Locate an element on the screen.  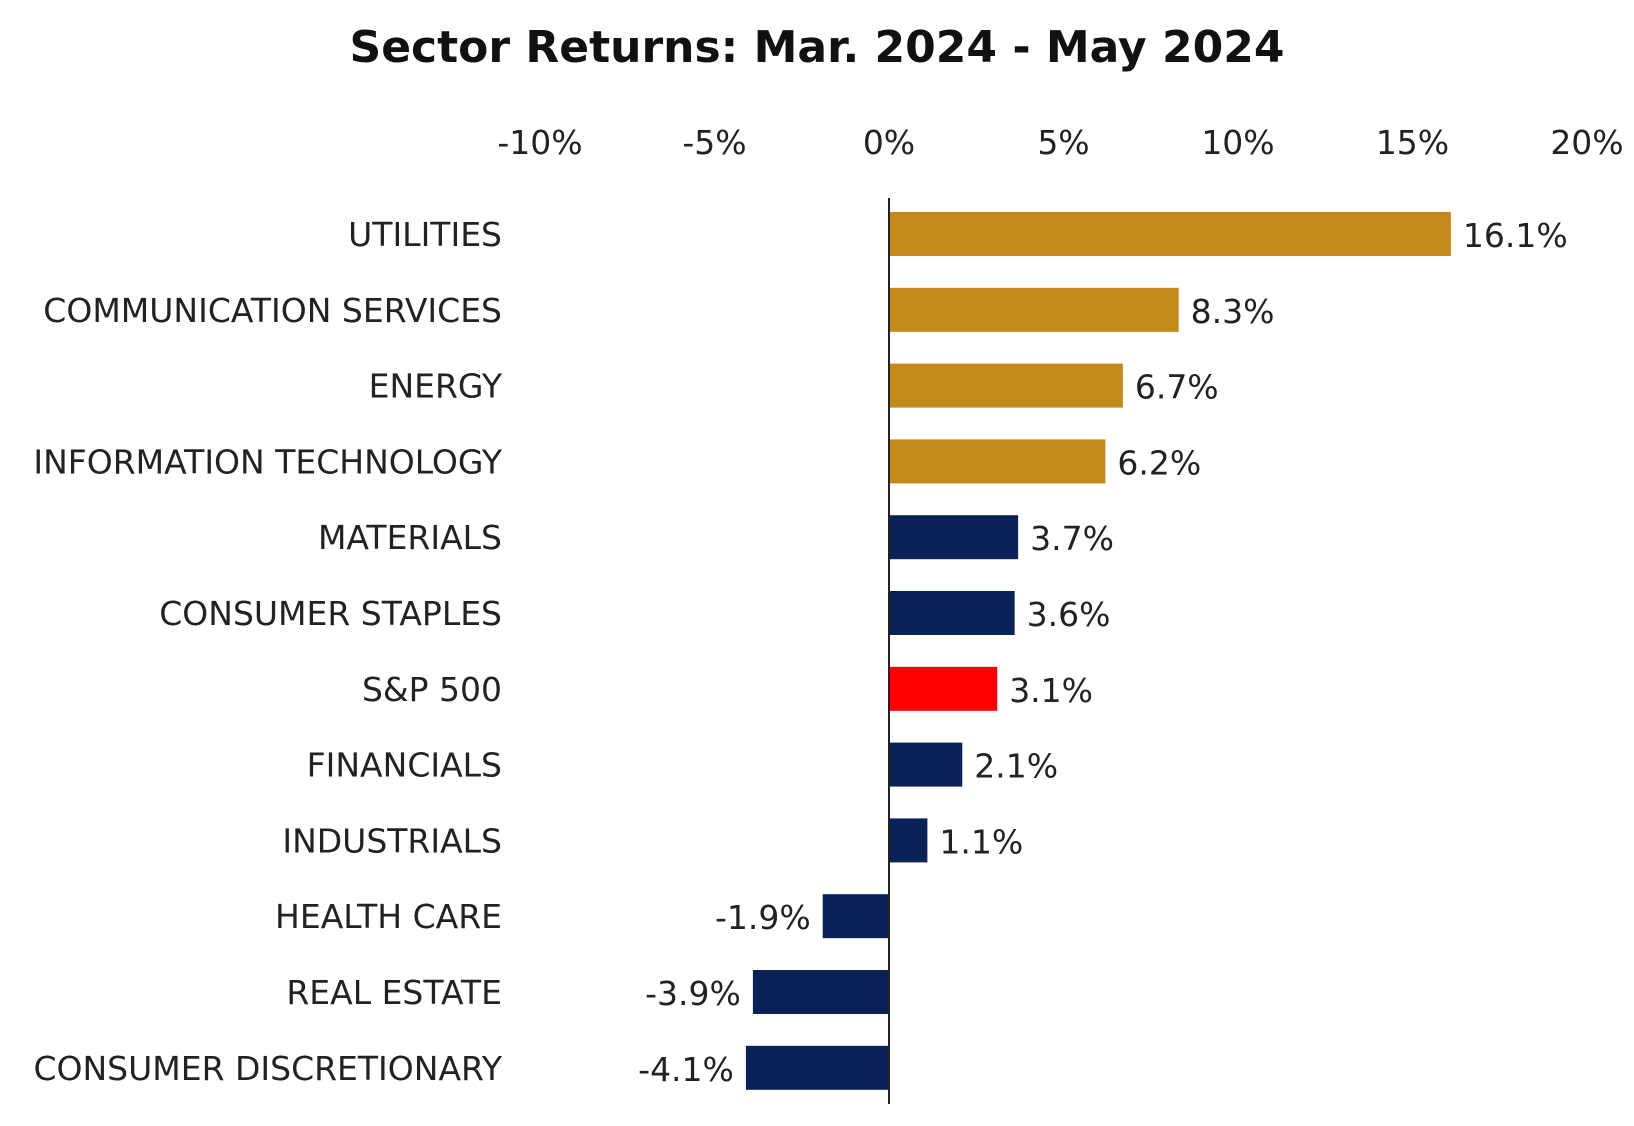
bar-consumer-staples is located at coordinates (952, 613).